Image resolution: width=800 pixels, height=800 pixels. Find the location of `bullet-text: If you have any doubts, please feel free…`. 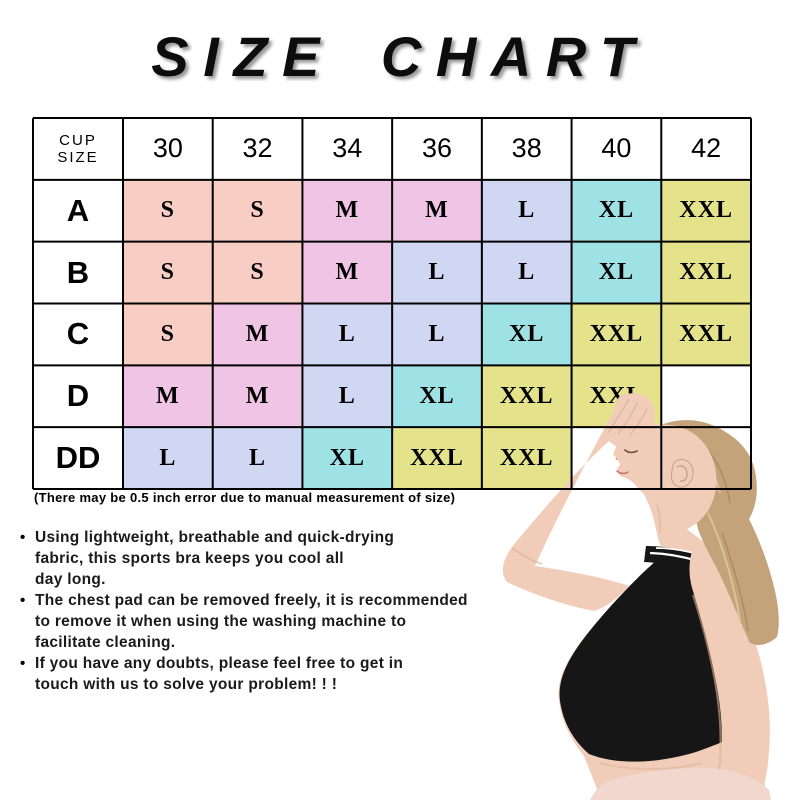

bullet-text: If you have any doubts, please feel free… is located at coordinates (219, 674).